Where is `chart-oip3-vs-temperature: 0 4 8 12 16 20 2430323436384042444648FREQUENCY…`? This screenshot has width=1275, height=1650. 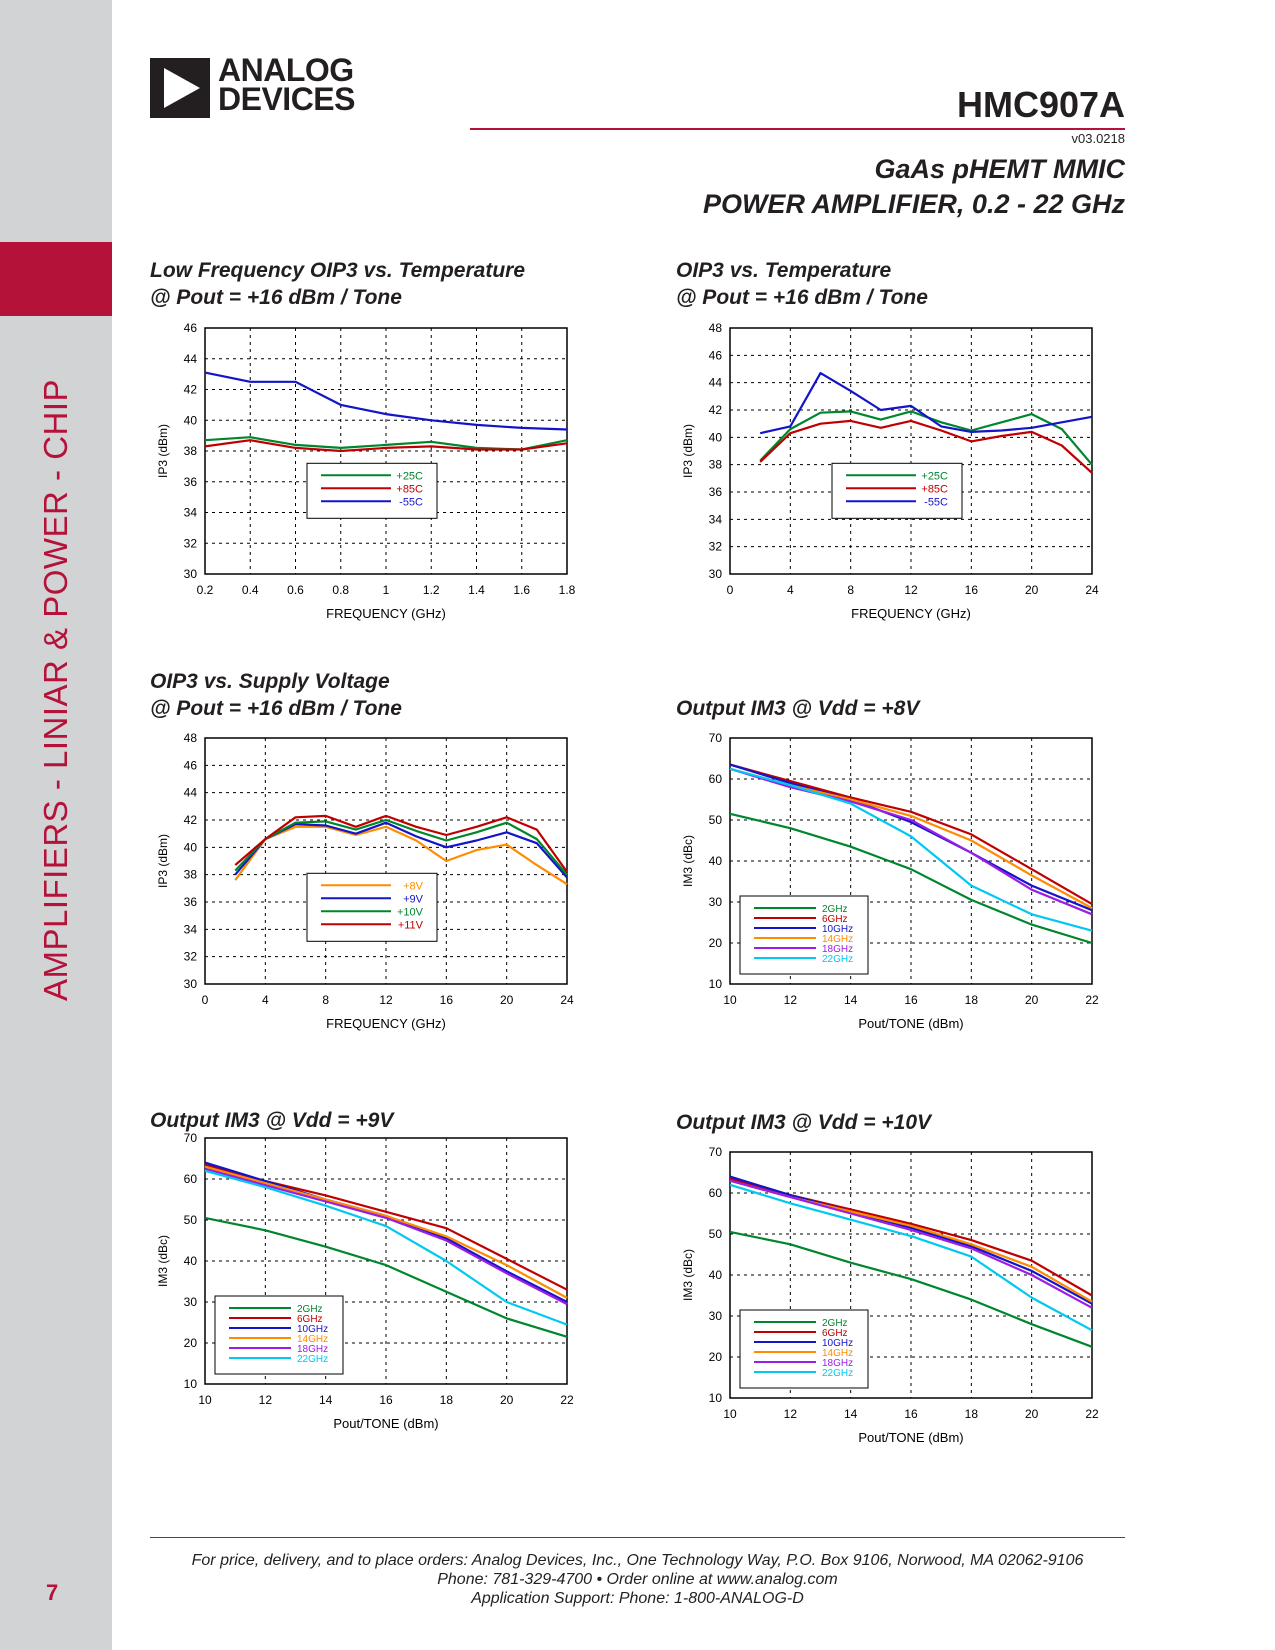 chart-oip3-vs-temperature: 0 4 8 12 16 20 2430323436384042444648FREQUENCY… is located at coordinates (890, 471).